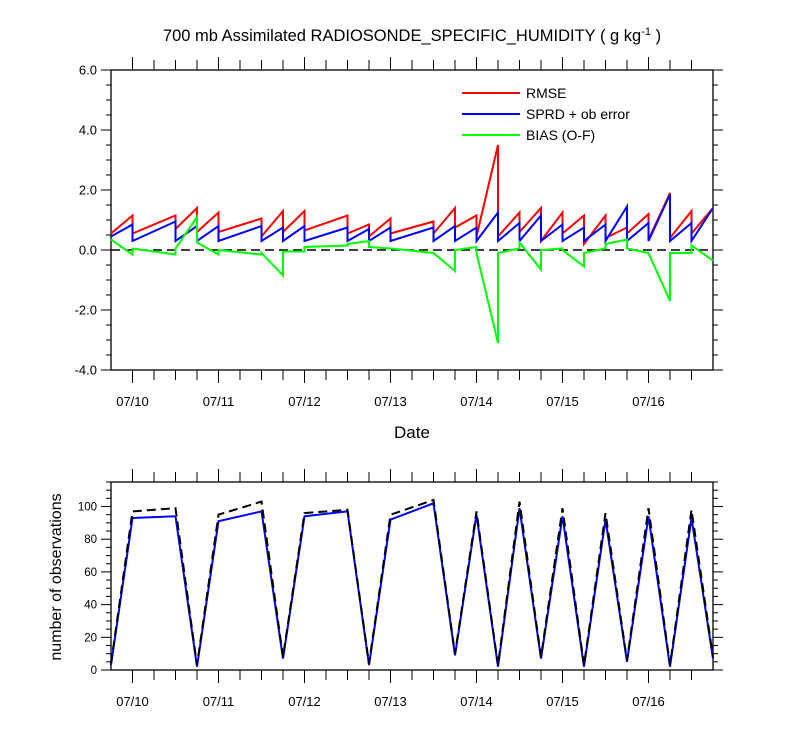 This screenshot has width=800, height=755. Describe the element at coordinates (562, 401) in the screenshot. I see `top-x-tick-label: 07/15` at that location.